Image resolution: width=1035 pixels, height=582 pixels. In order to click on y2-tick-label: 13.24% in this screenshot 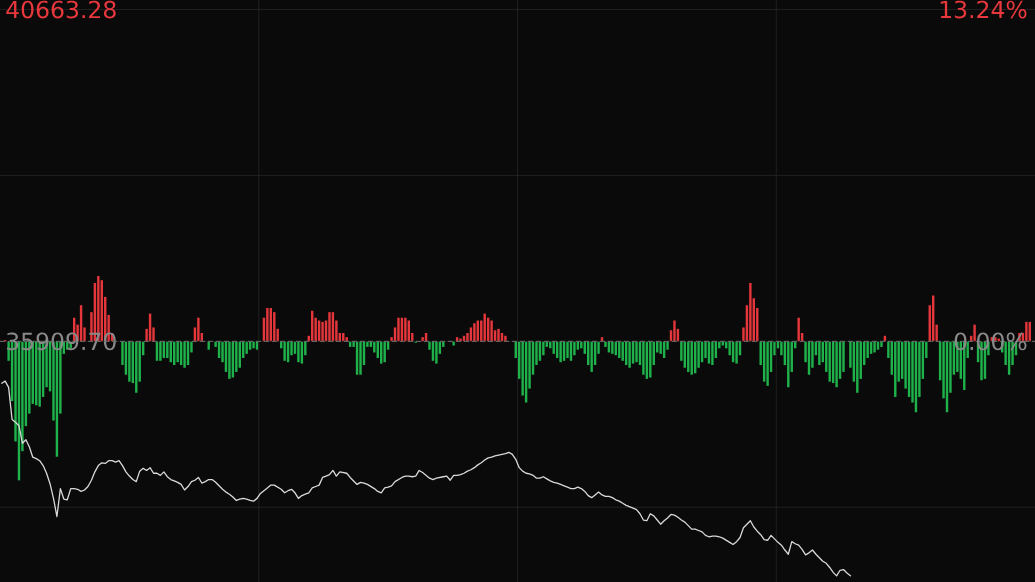, I will do `click(983, 9)`.